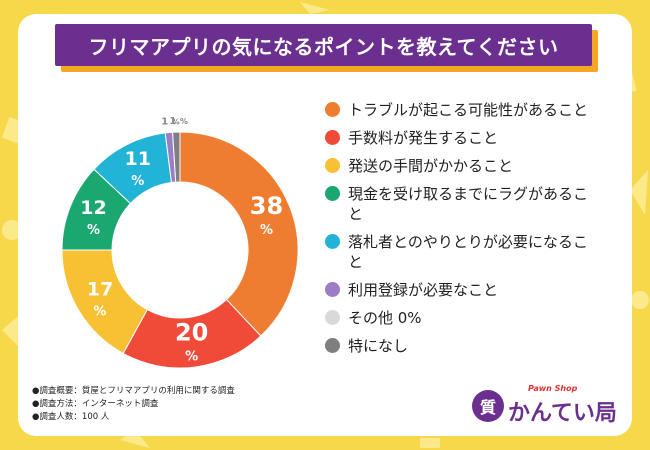 Image resolution: width=650 pixels, height=450 pixels. I want to click on legend-label: 現金を受け取るまでにラグがあること, so click(468, 204).